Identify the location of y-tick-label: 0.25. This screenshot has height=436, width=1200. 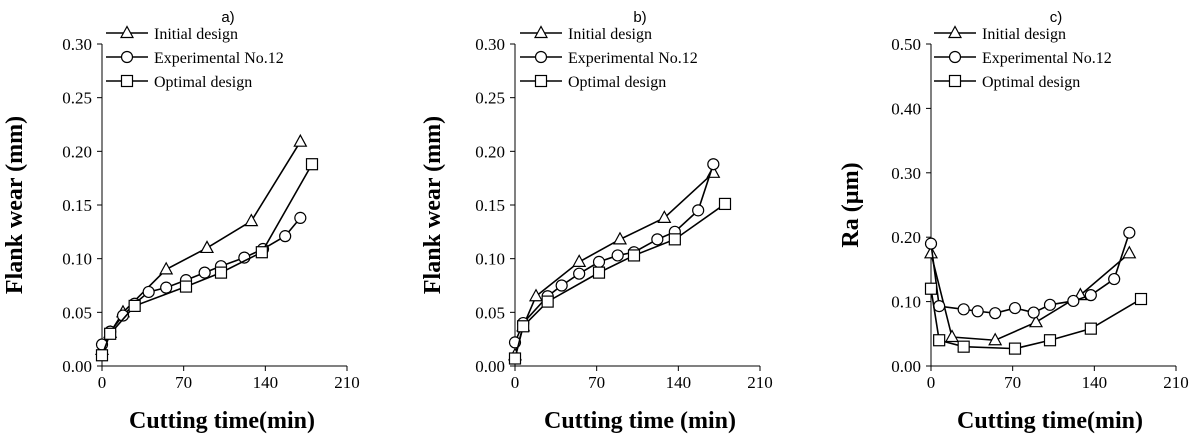
(77, 98).